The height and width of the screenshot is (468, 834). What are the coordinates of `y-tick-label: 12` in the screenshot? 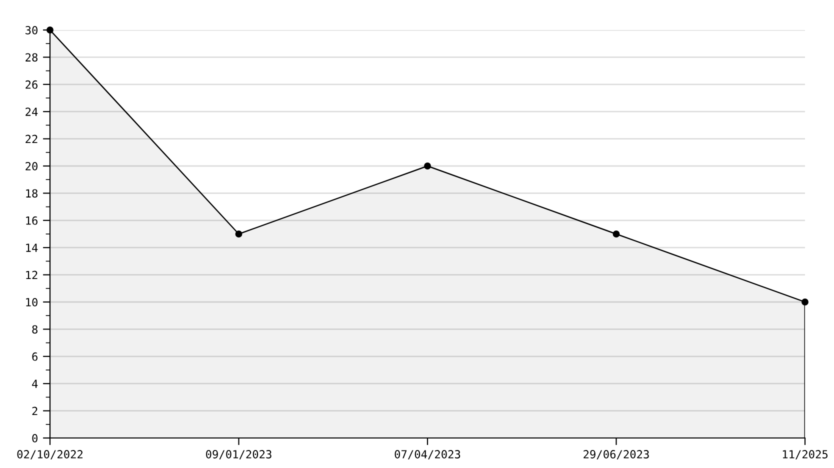 It's located at (32, 275).